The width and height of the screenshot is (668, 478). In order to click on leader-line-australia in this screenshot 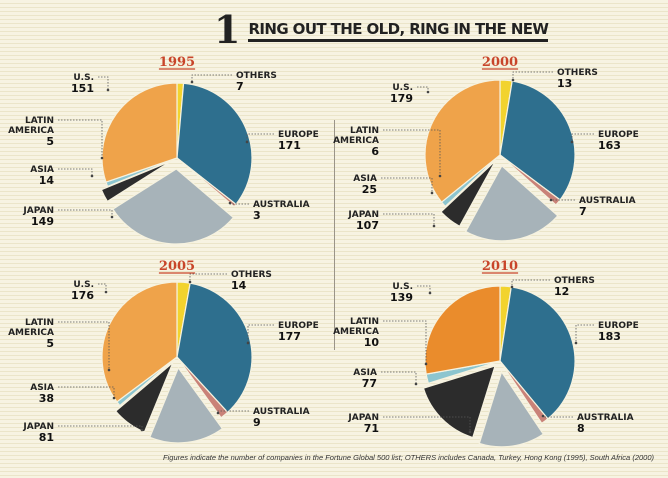, I will do `click(233, 411)`.